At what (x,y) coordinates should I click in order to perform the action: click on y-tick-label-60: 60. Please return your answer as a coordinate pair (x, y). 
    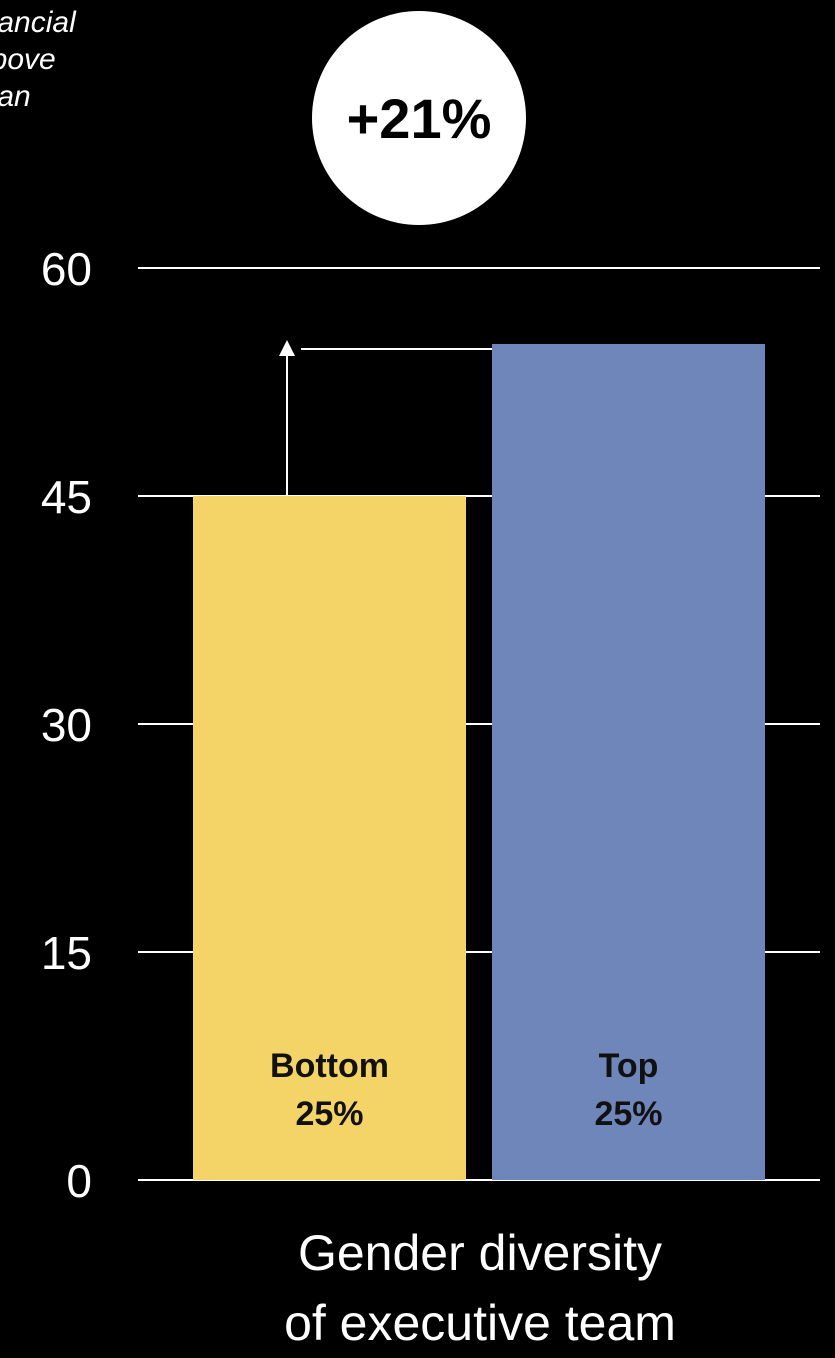
    Looking at the image, I should click on (66, 269).